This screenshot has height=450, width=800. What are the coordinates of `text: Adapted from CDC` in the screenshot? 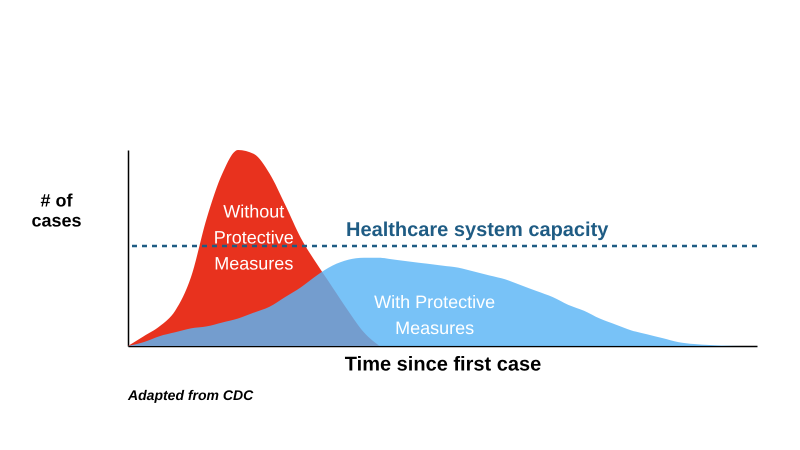 It's located at (190, 395).